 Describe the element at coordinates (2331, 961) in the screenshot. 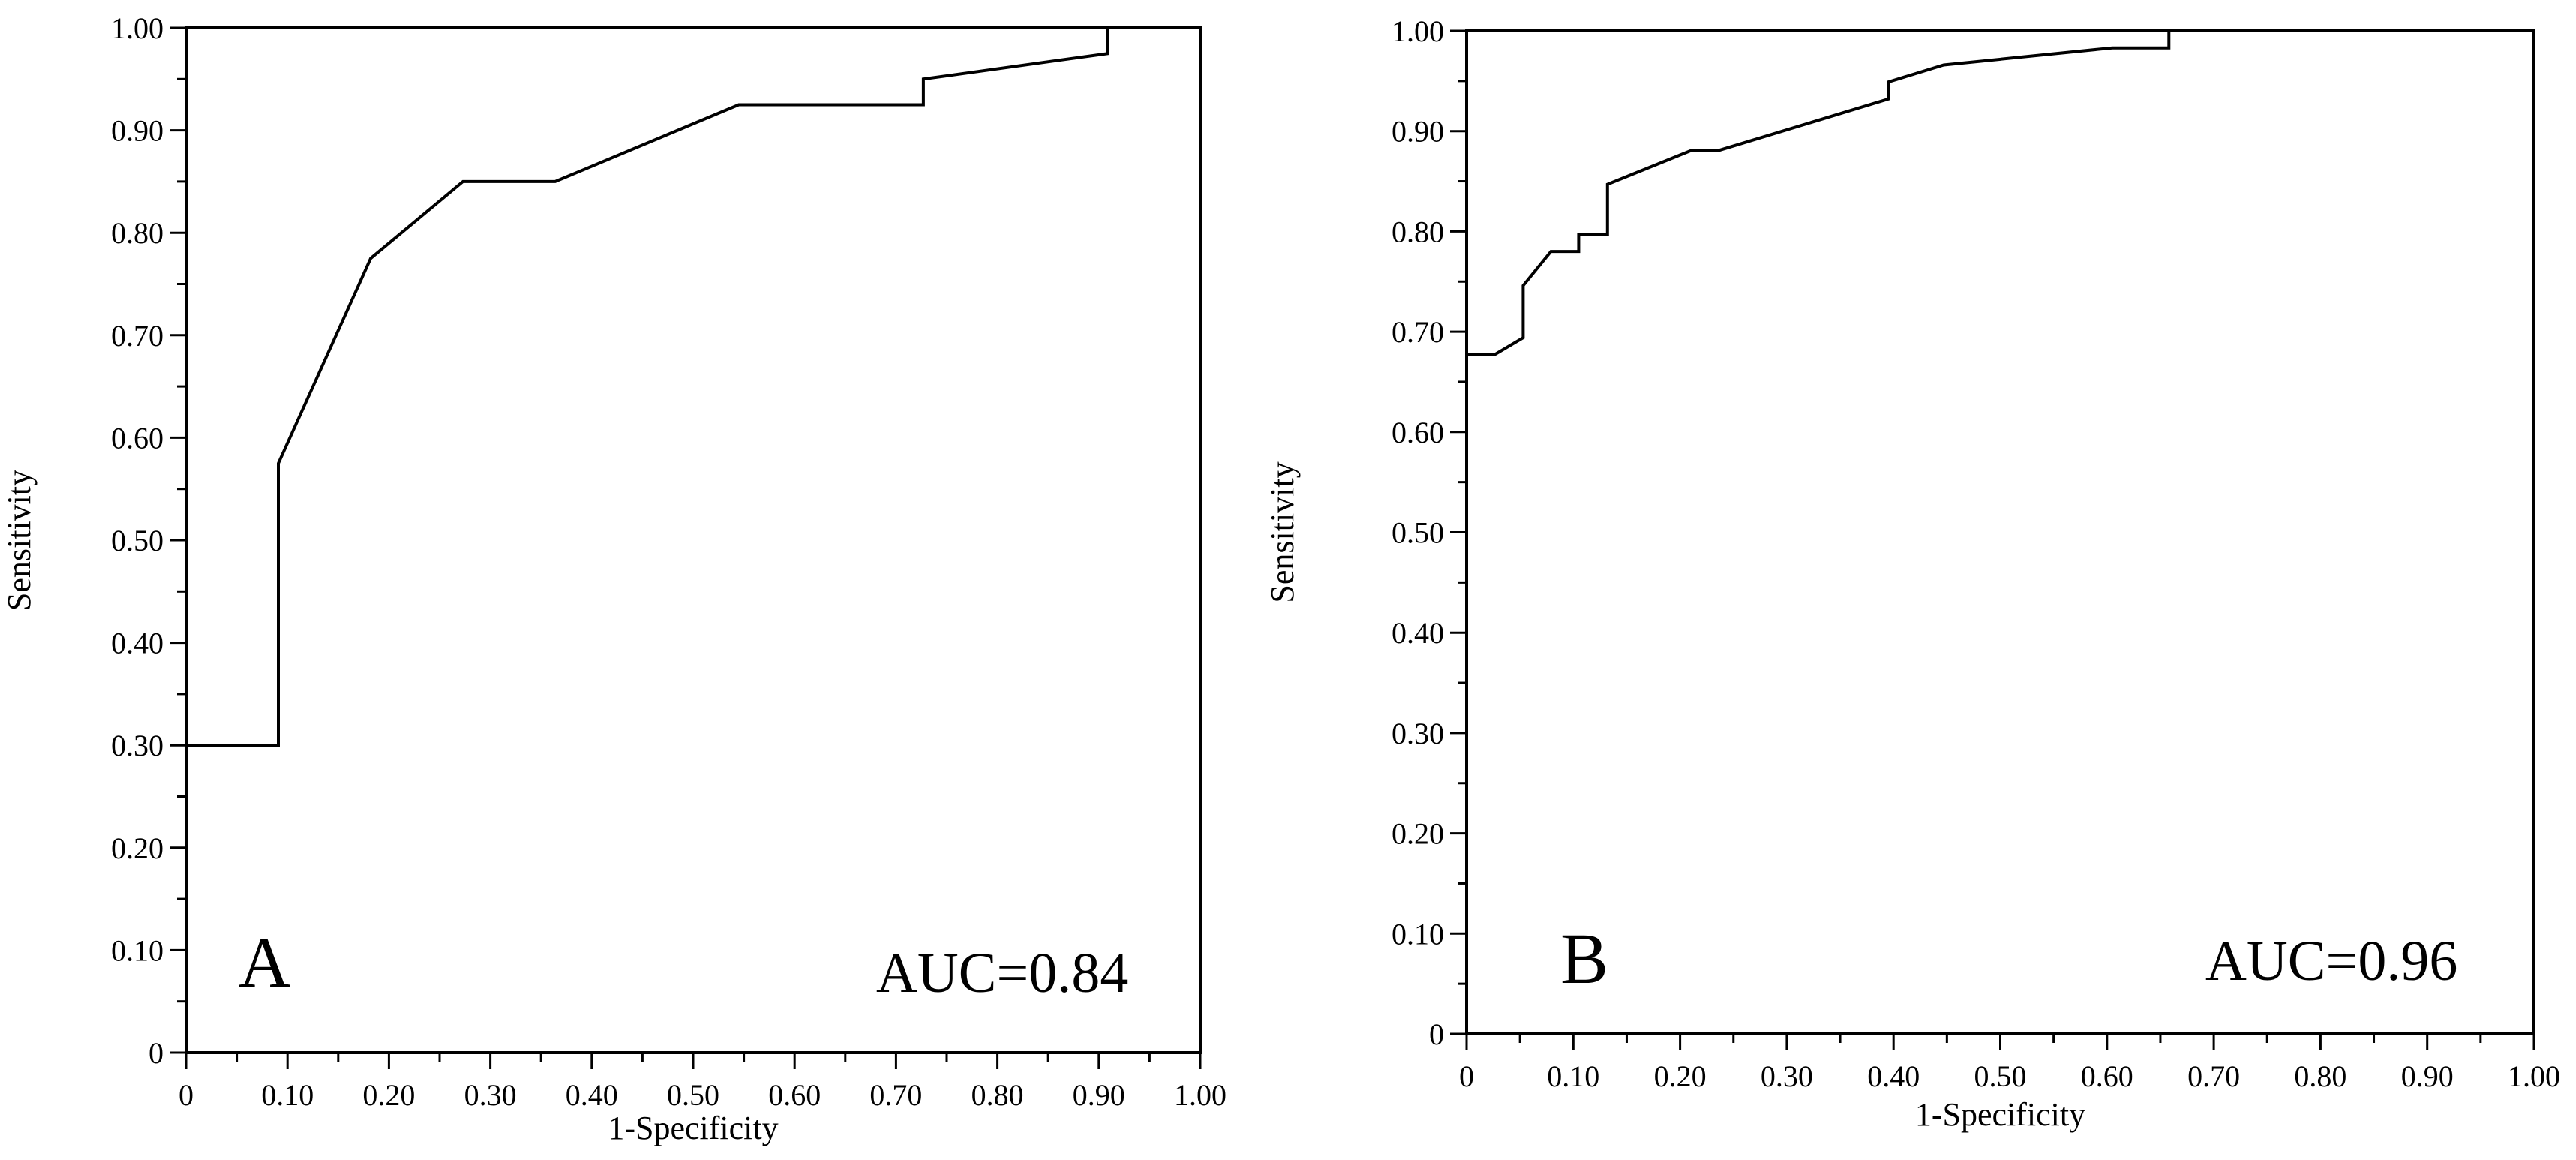

I see `auc-annotation: AUC=0.96` at that location.